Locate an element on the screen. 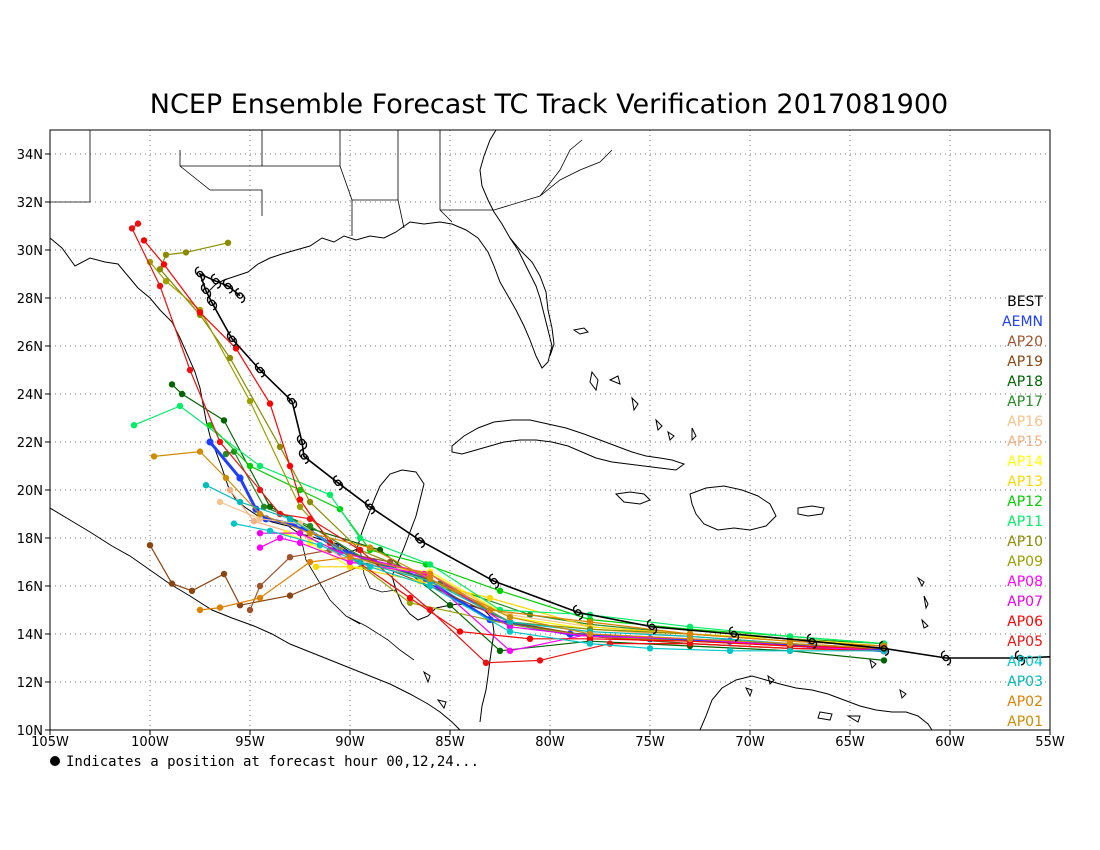 This screenshot has height=850, width=1100. state-borders is located at coordinates (331, 183).